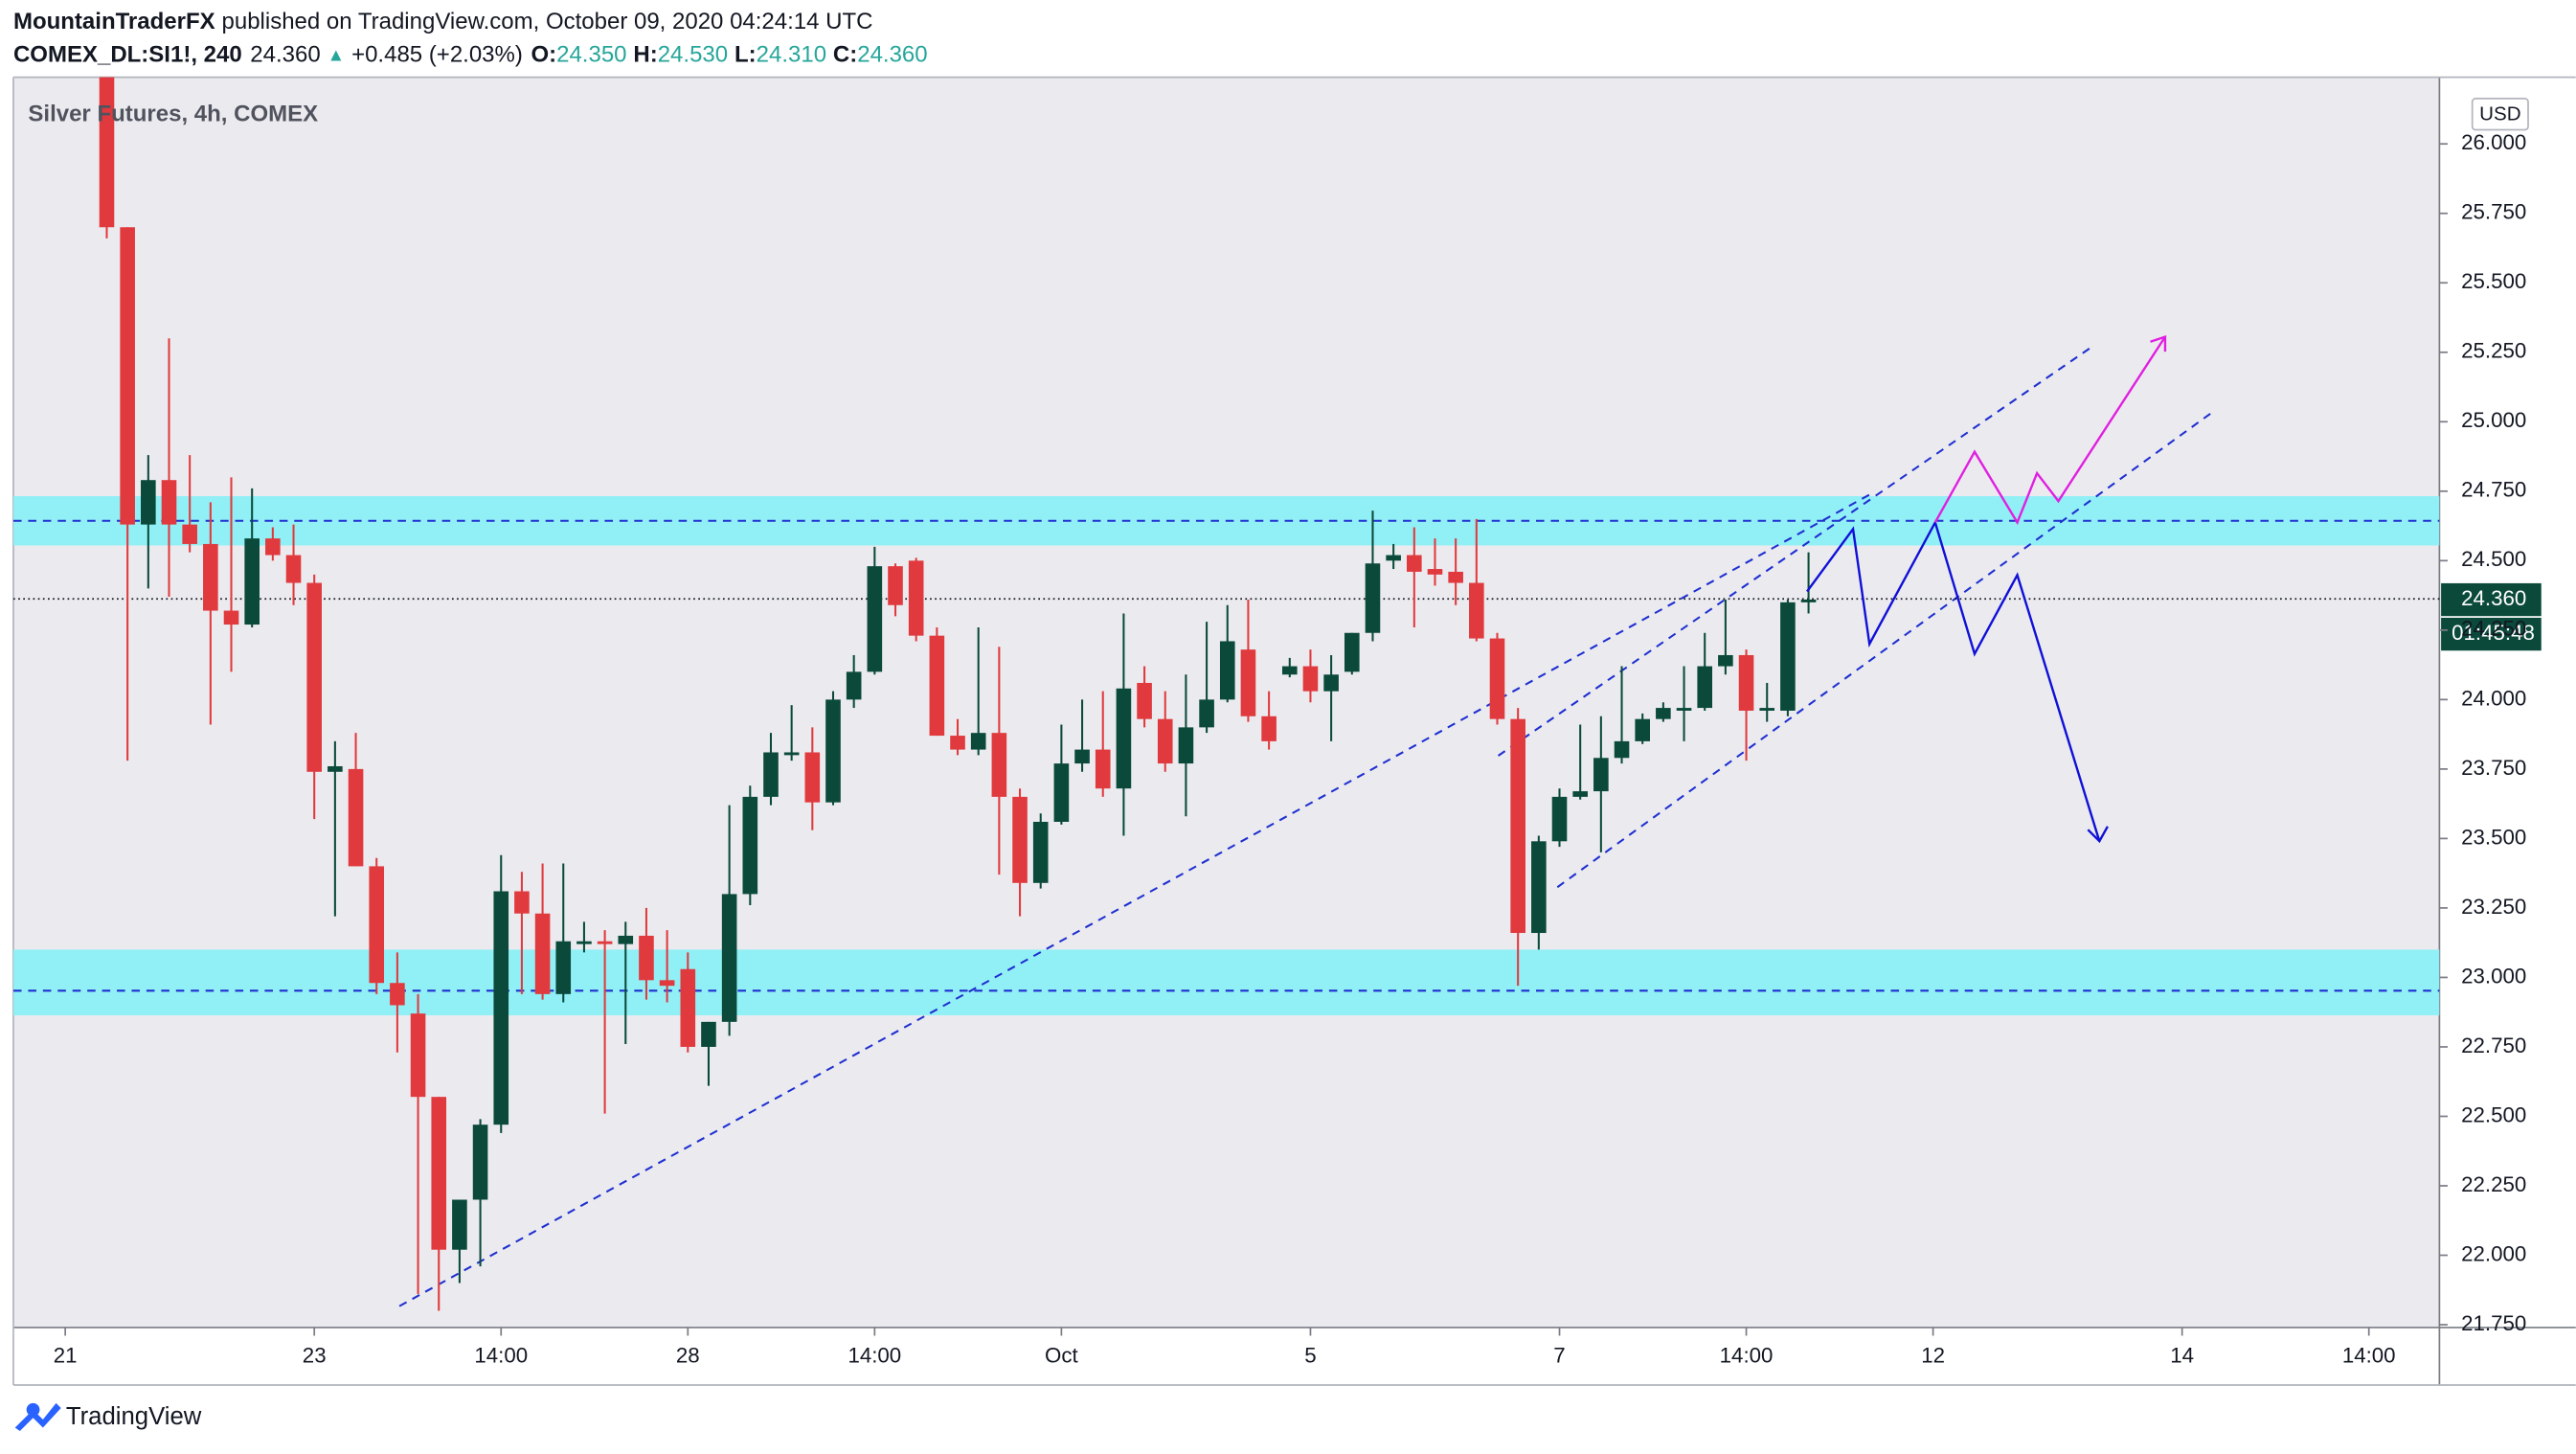 Image resolution: width=2576 pixels, height=1454 pixels. Describe the element at coordinates (2493, 559) in the screenshot. I see `y-tick-label: 24.500` at that location.